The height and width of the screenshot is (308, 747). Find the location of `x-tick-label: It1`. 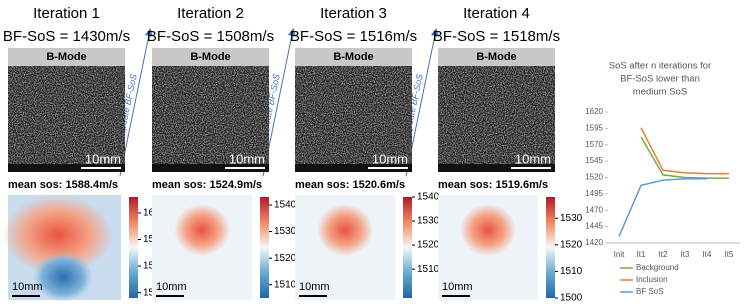

x-tick-label: It1 is located at coordinates (641, 254).